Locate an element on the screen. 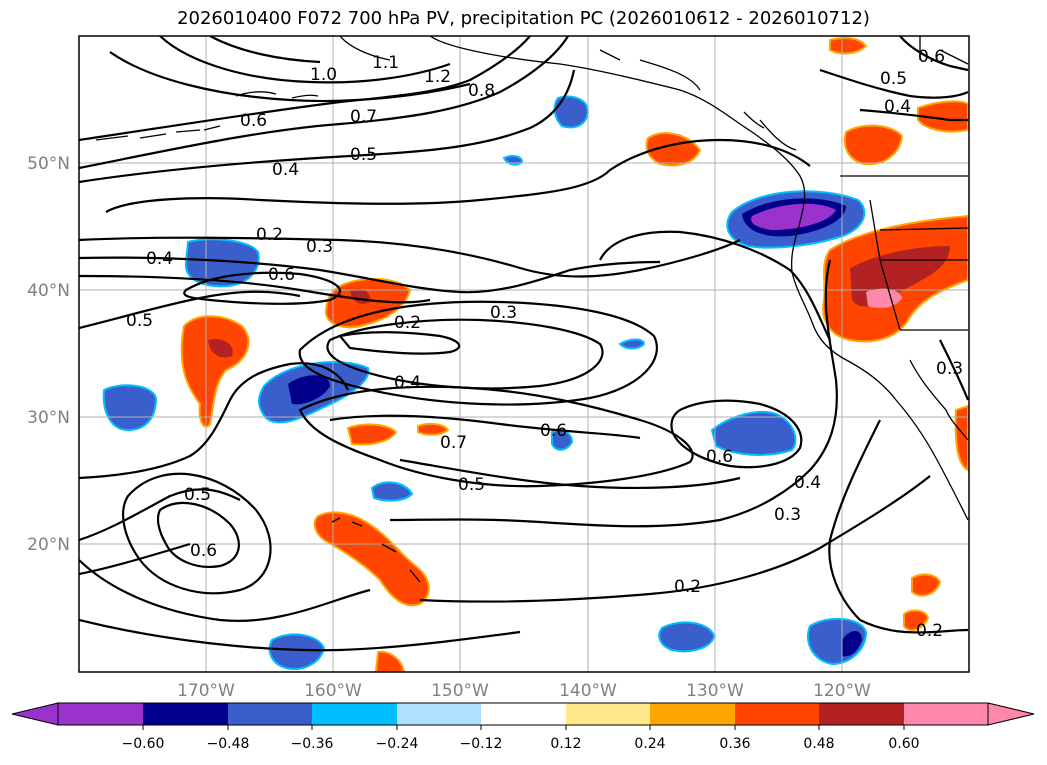 This screenshot has width=1047, height=765. lat-tick-label: 40°N is located at coordinates (48, 291).